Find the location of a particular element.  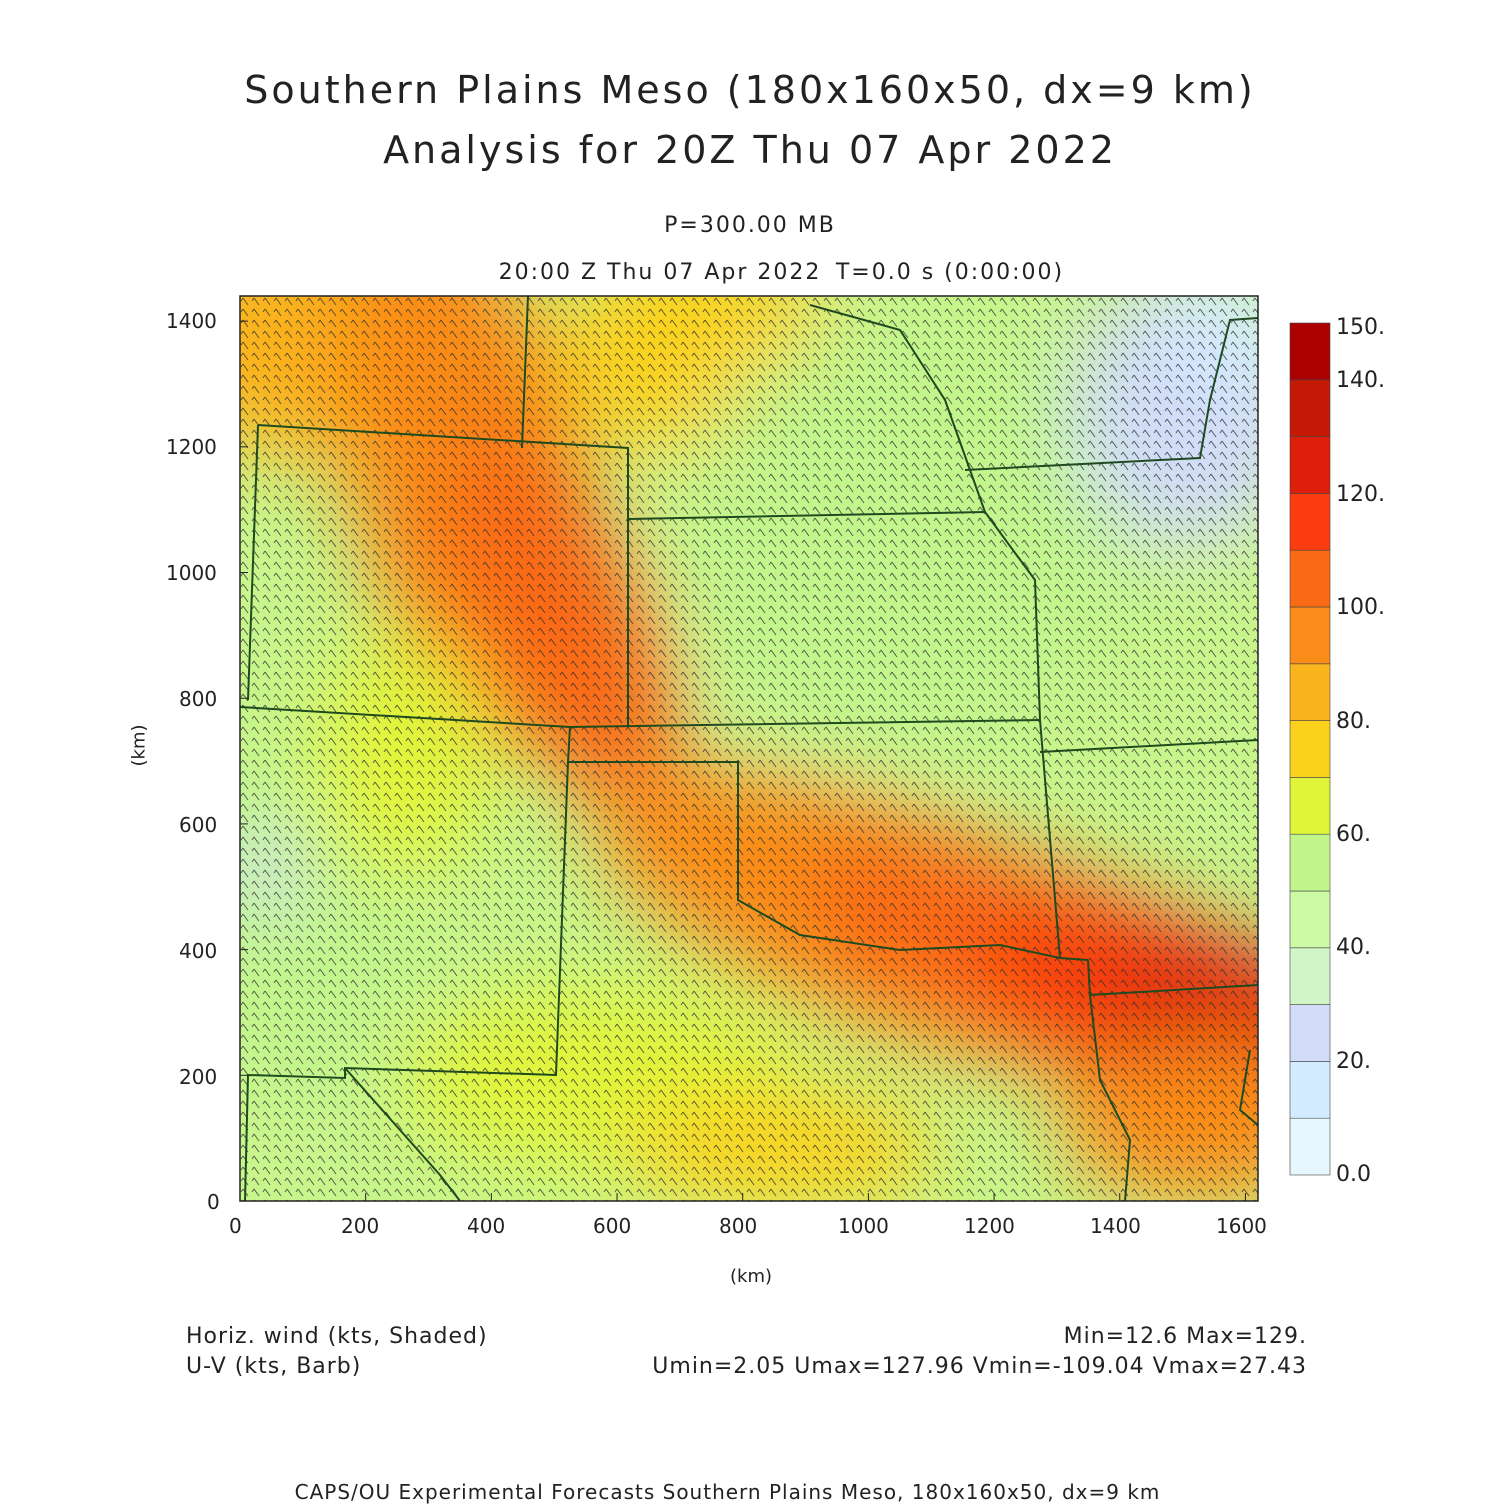

forecast-time-label: T=0.0 s (0:00:00) is located at coordinates (950, 272).